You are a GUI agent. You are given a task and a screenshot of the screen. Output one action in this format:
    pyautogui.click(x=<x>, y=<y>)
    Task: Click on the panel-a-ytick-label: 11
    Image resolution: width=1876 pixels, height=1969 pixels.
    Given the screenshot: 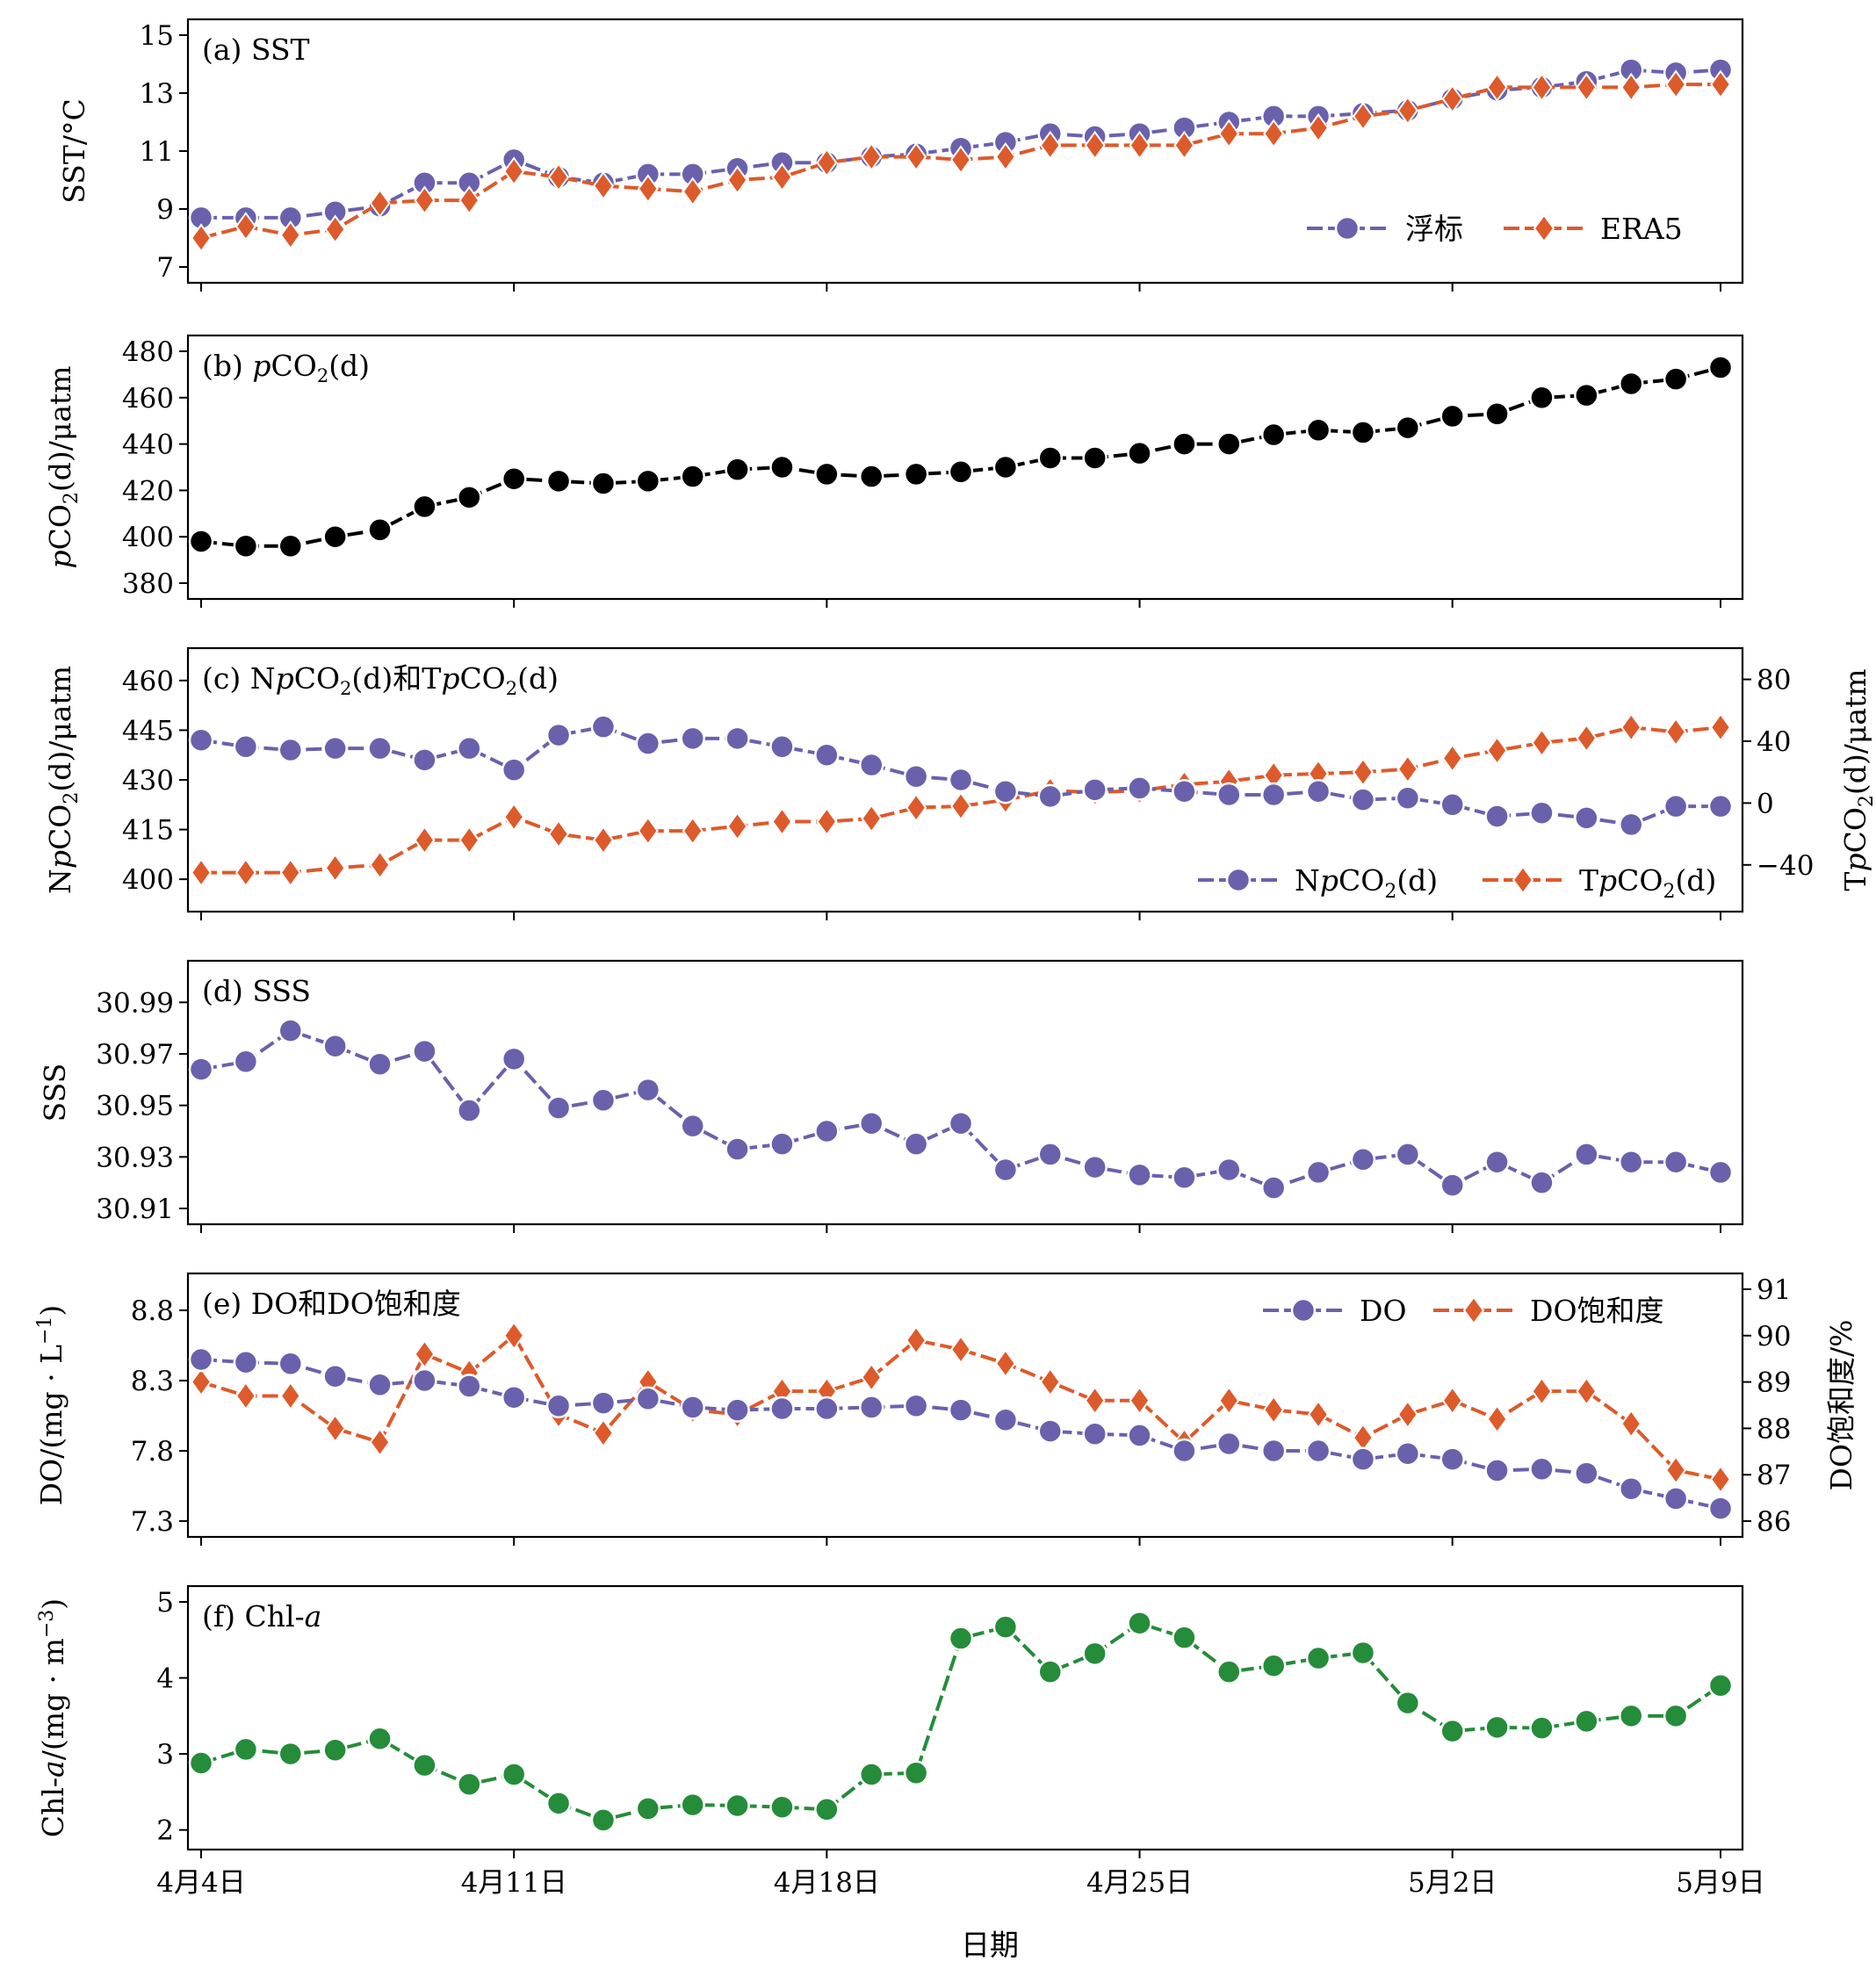 What is the action you would take?
    pyautogui.click(x=157, y=152)
    